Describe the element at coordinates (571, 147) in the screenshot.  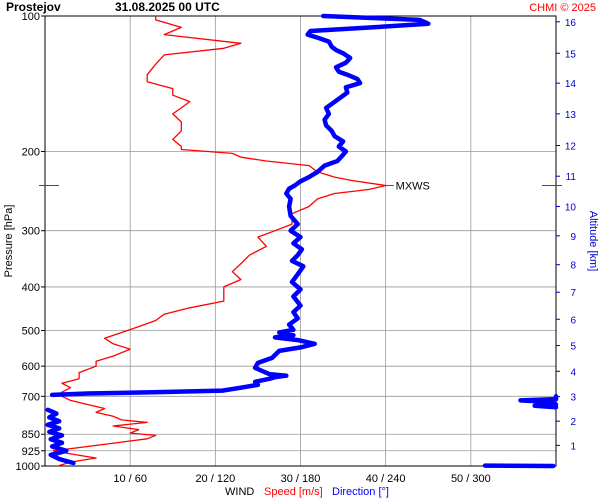
I see `altitude-tick-label: 12` at that location.